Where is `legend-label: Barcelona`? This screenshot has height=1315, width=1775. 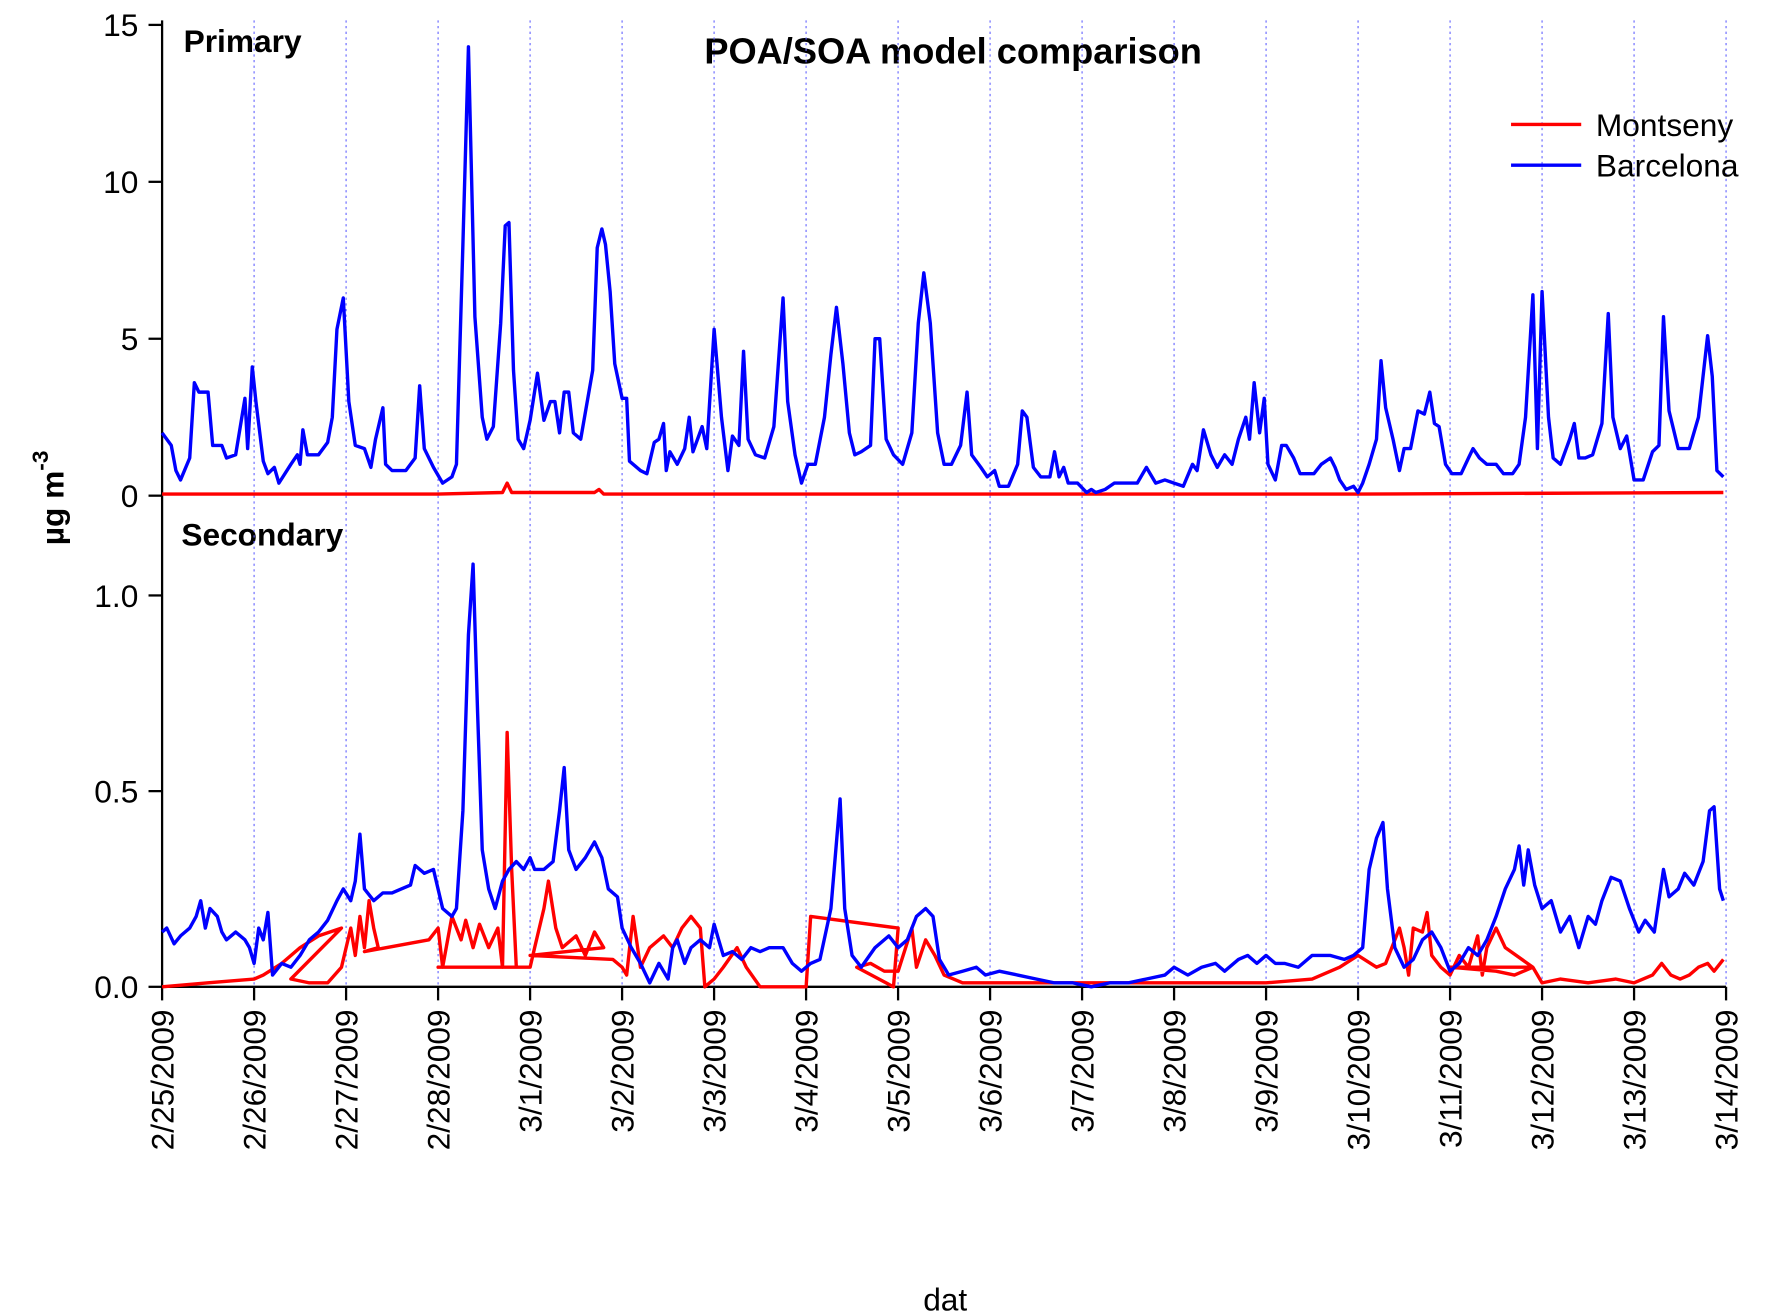 legend-label: Barcelona is located at coordinates (1667, 166).